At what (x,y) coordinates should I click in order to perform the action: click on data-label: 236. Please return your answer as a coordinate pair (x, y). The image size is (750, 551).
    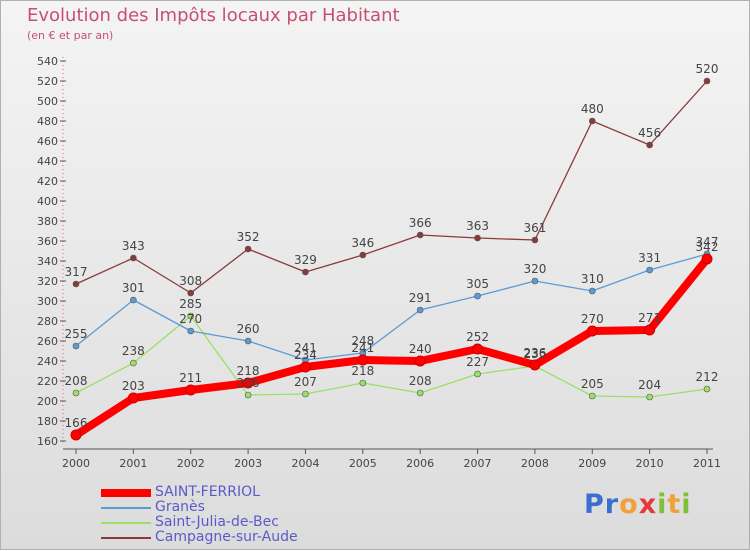
    Looking at the image, I should click on (534, 353).